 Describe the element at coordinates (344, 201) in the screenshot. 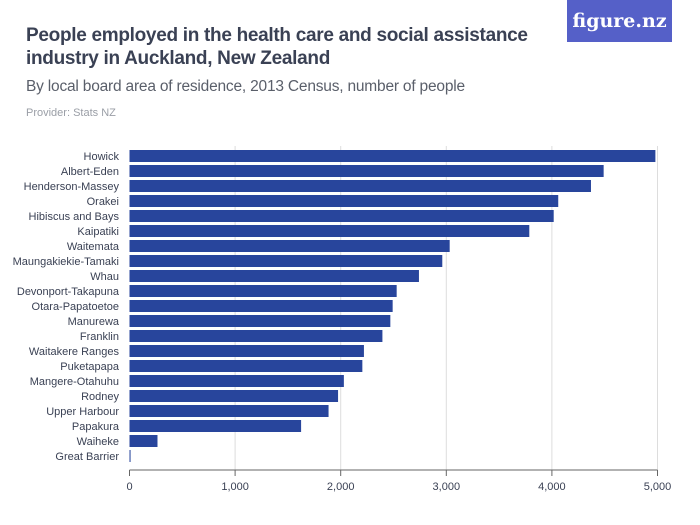

I see `bar-orakei` at that location.